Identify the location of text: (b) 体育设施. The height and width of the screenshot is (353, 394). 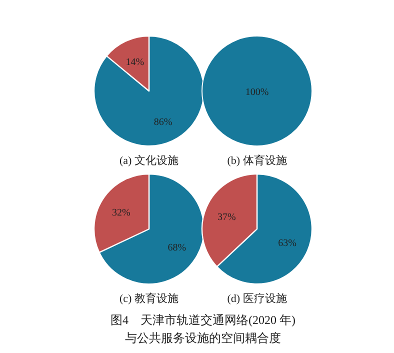
(257, 160).